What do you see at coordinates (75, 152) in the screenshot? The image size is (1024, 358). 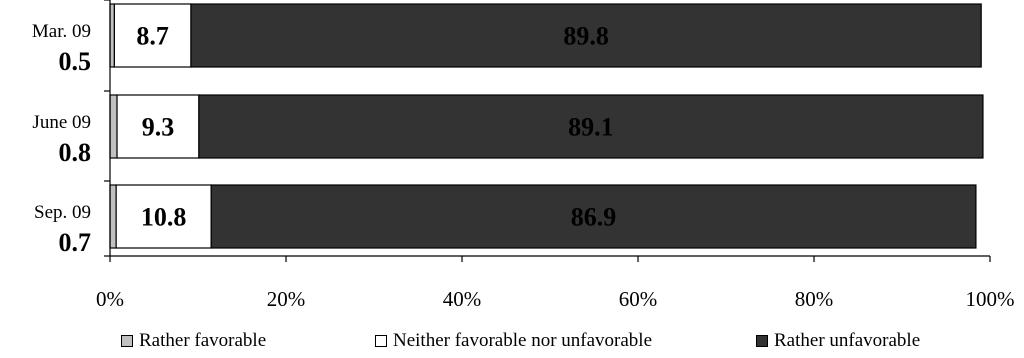 I see `category-value-label: 0.8` at bounding box center [75, 152].